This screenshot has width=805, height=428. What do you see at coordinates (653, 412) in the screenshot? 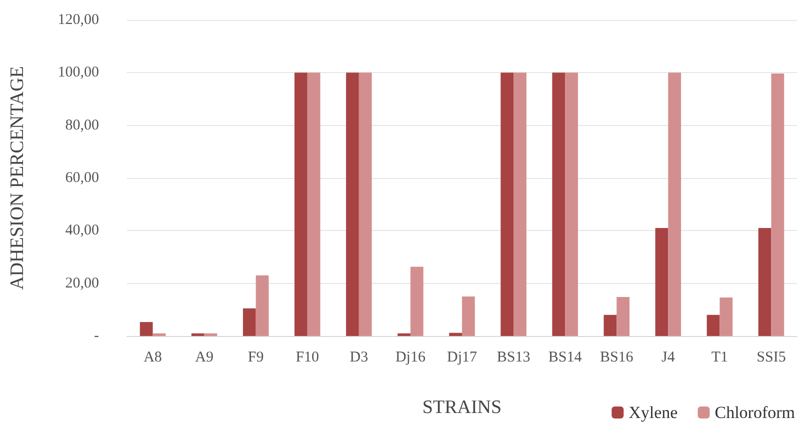
I see `legend-label: Xylene` at bounding box center [653, 412].